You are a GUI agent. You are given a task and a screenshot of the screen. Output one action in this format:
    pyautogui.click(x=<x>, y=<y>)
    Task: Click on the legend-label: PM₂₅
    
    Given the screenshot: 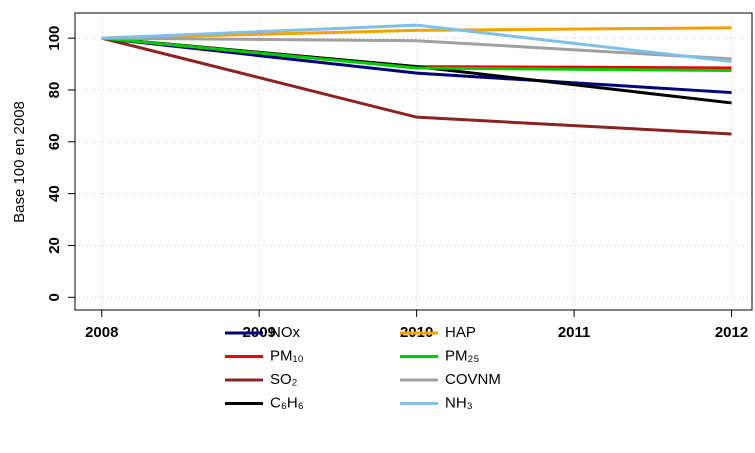 What is the action you would take?
    pyautogui.click(x=462, y=355)
    